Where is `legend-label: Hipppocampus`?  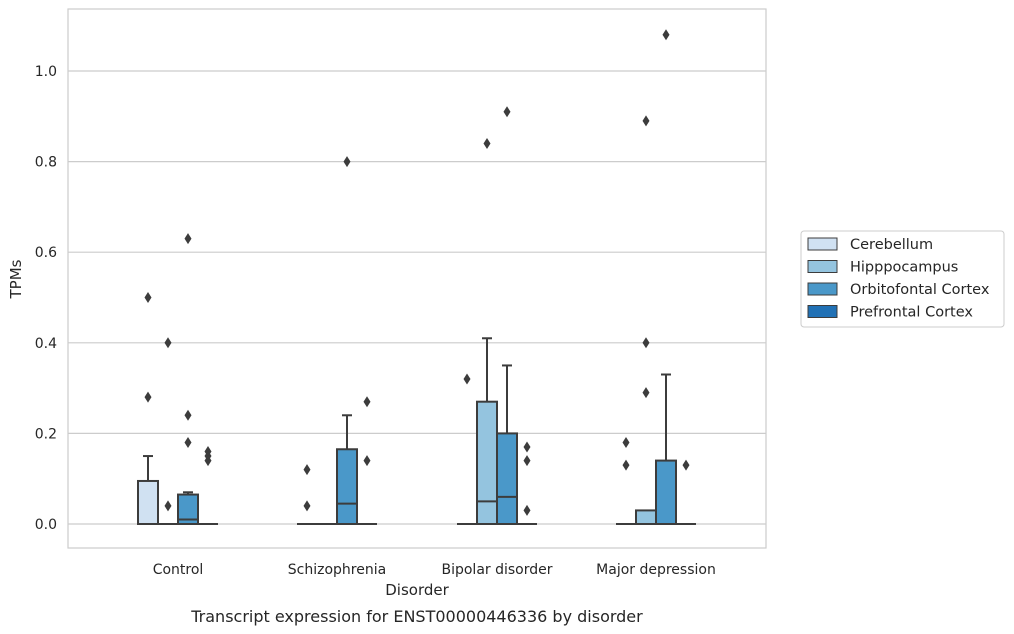 legend-label: Hipppocampus is located at coordinates (904, 268).